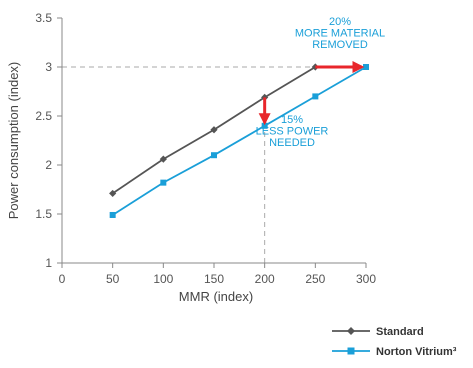 This screenshot has height=368, width=473. Describe the element at coordinates (43, 18) in the screenshot. I see `y-tick-label: 3.5` at that location.